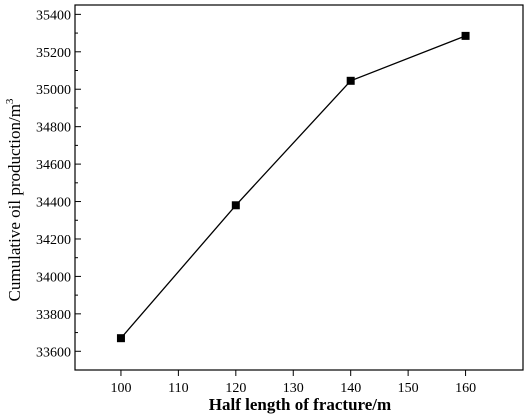 This screenshot has width=526, height=420. What do you see at coordinates (53, 315) in the screenshot?
I see `y-tick-label: 33800` at bounding box center [53, 315].